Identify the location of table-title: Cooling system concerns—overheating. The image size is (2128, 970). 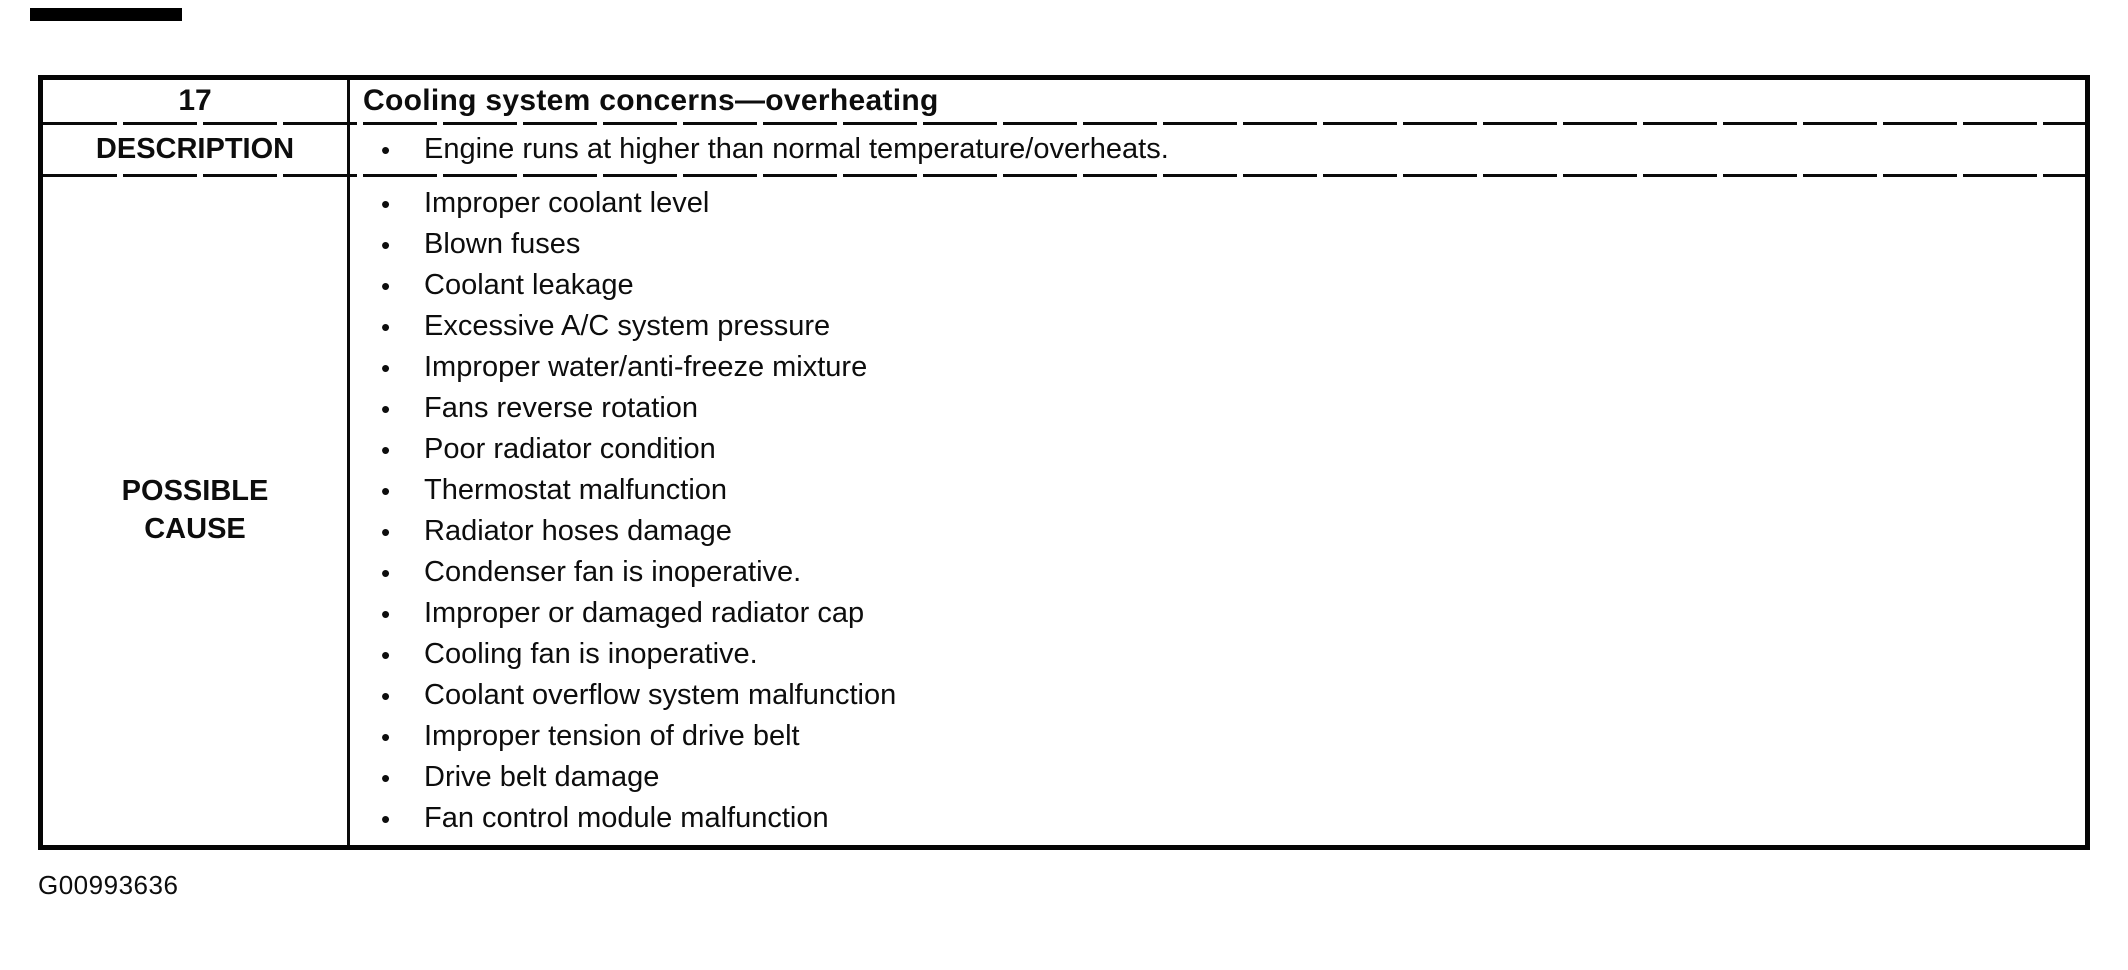
(651, 100).